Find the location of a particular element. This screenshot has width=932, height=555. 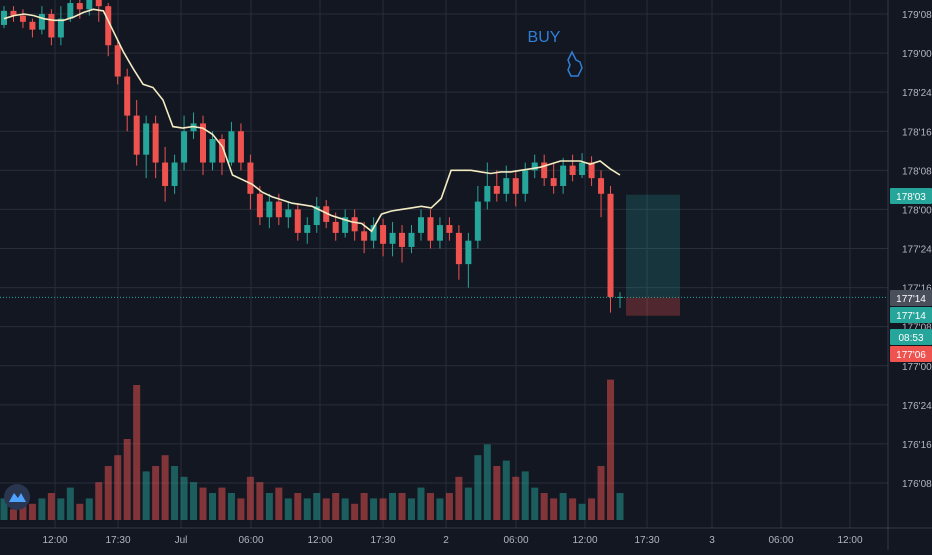

buy-annotation: BUY is located at coordinates (555, 53).